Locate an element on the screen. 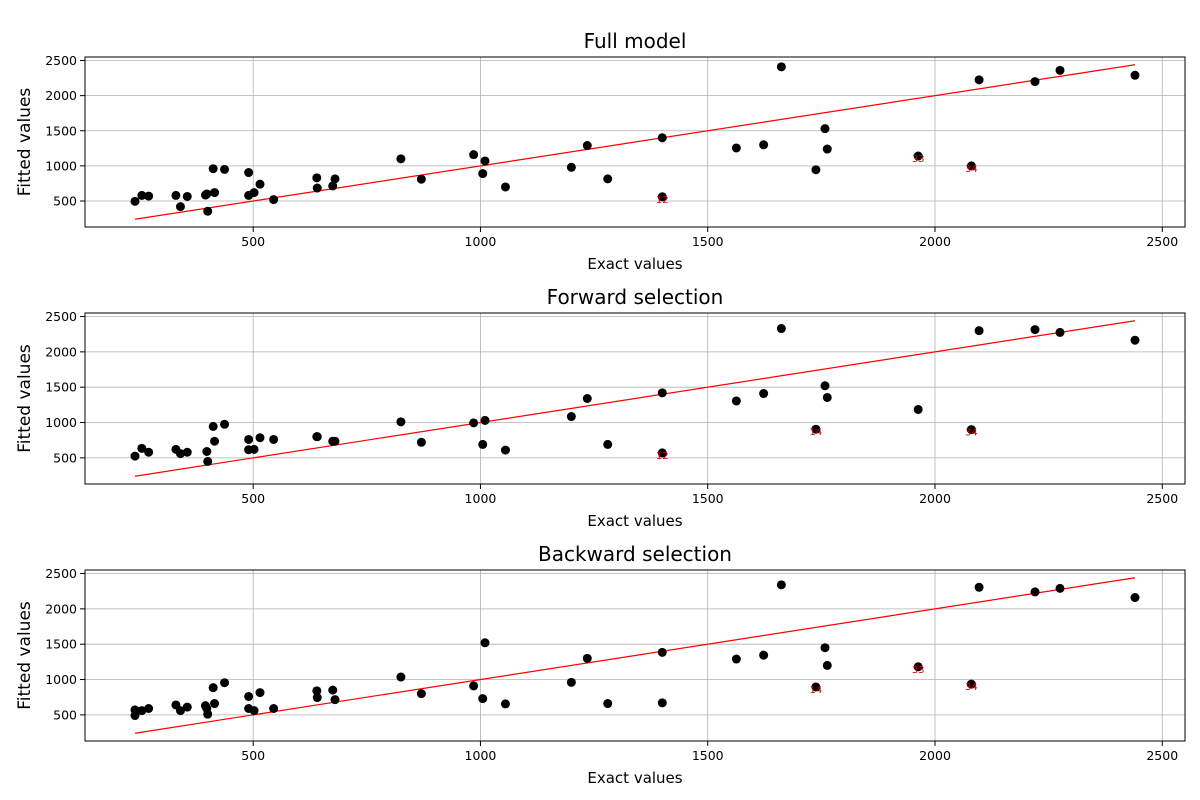  chart-title: Forward selection is located at coordinates (635, 297).